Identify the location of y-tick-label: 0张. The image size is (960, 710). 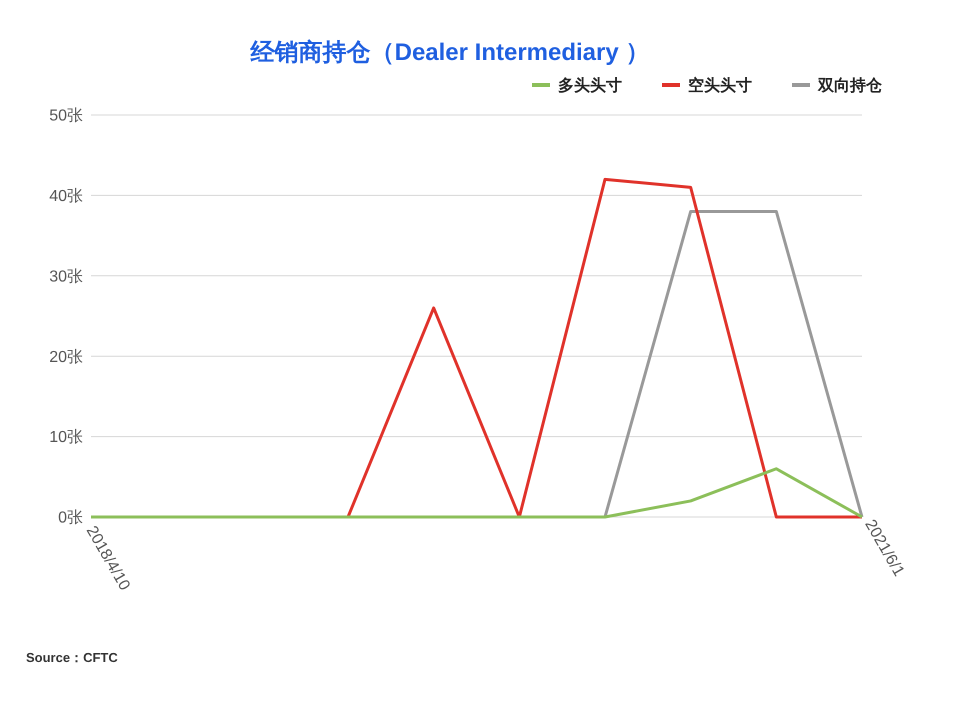
(70, 517).